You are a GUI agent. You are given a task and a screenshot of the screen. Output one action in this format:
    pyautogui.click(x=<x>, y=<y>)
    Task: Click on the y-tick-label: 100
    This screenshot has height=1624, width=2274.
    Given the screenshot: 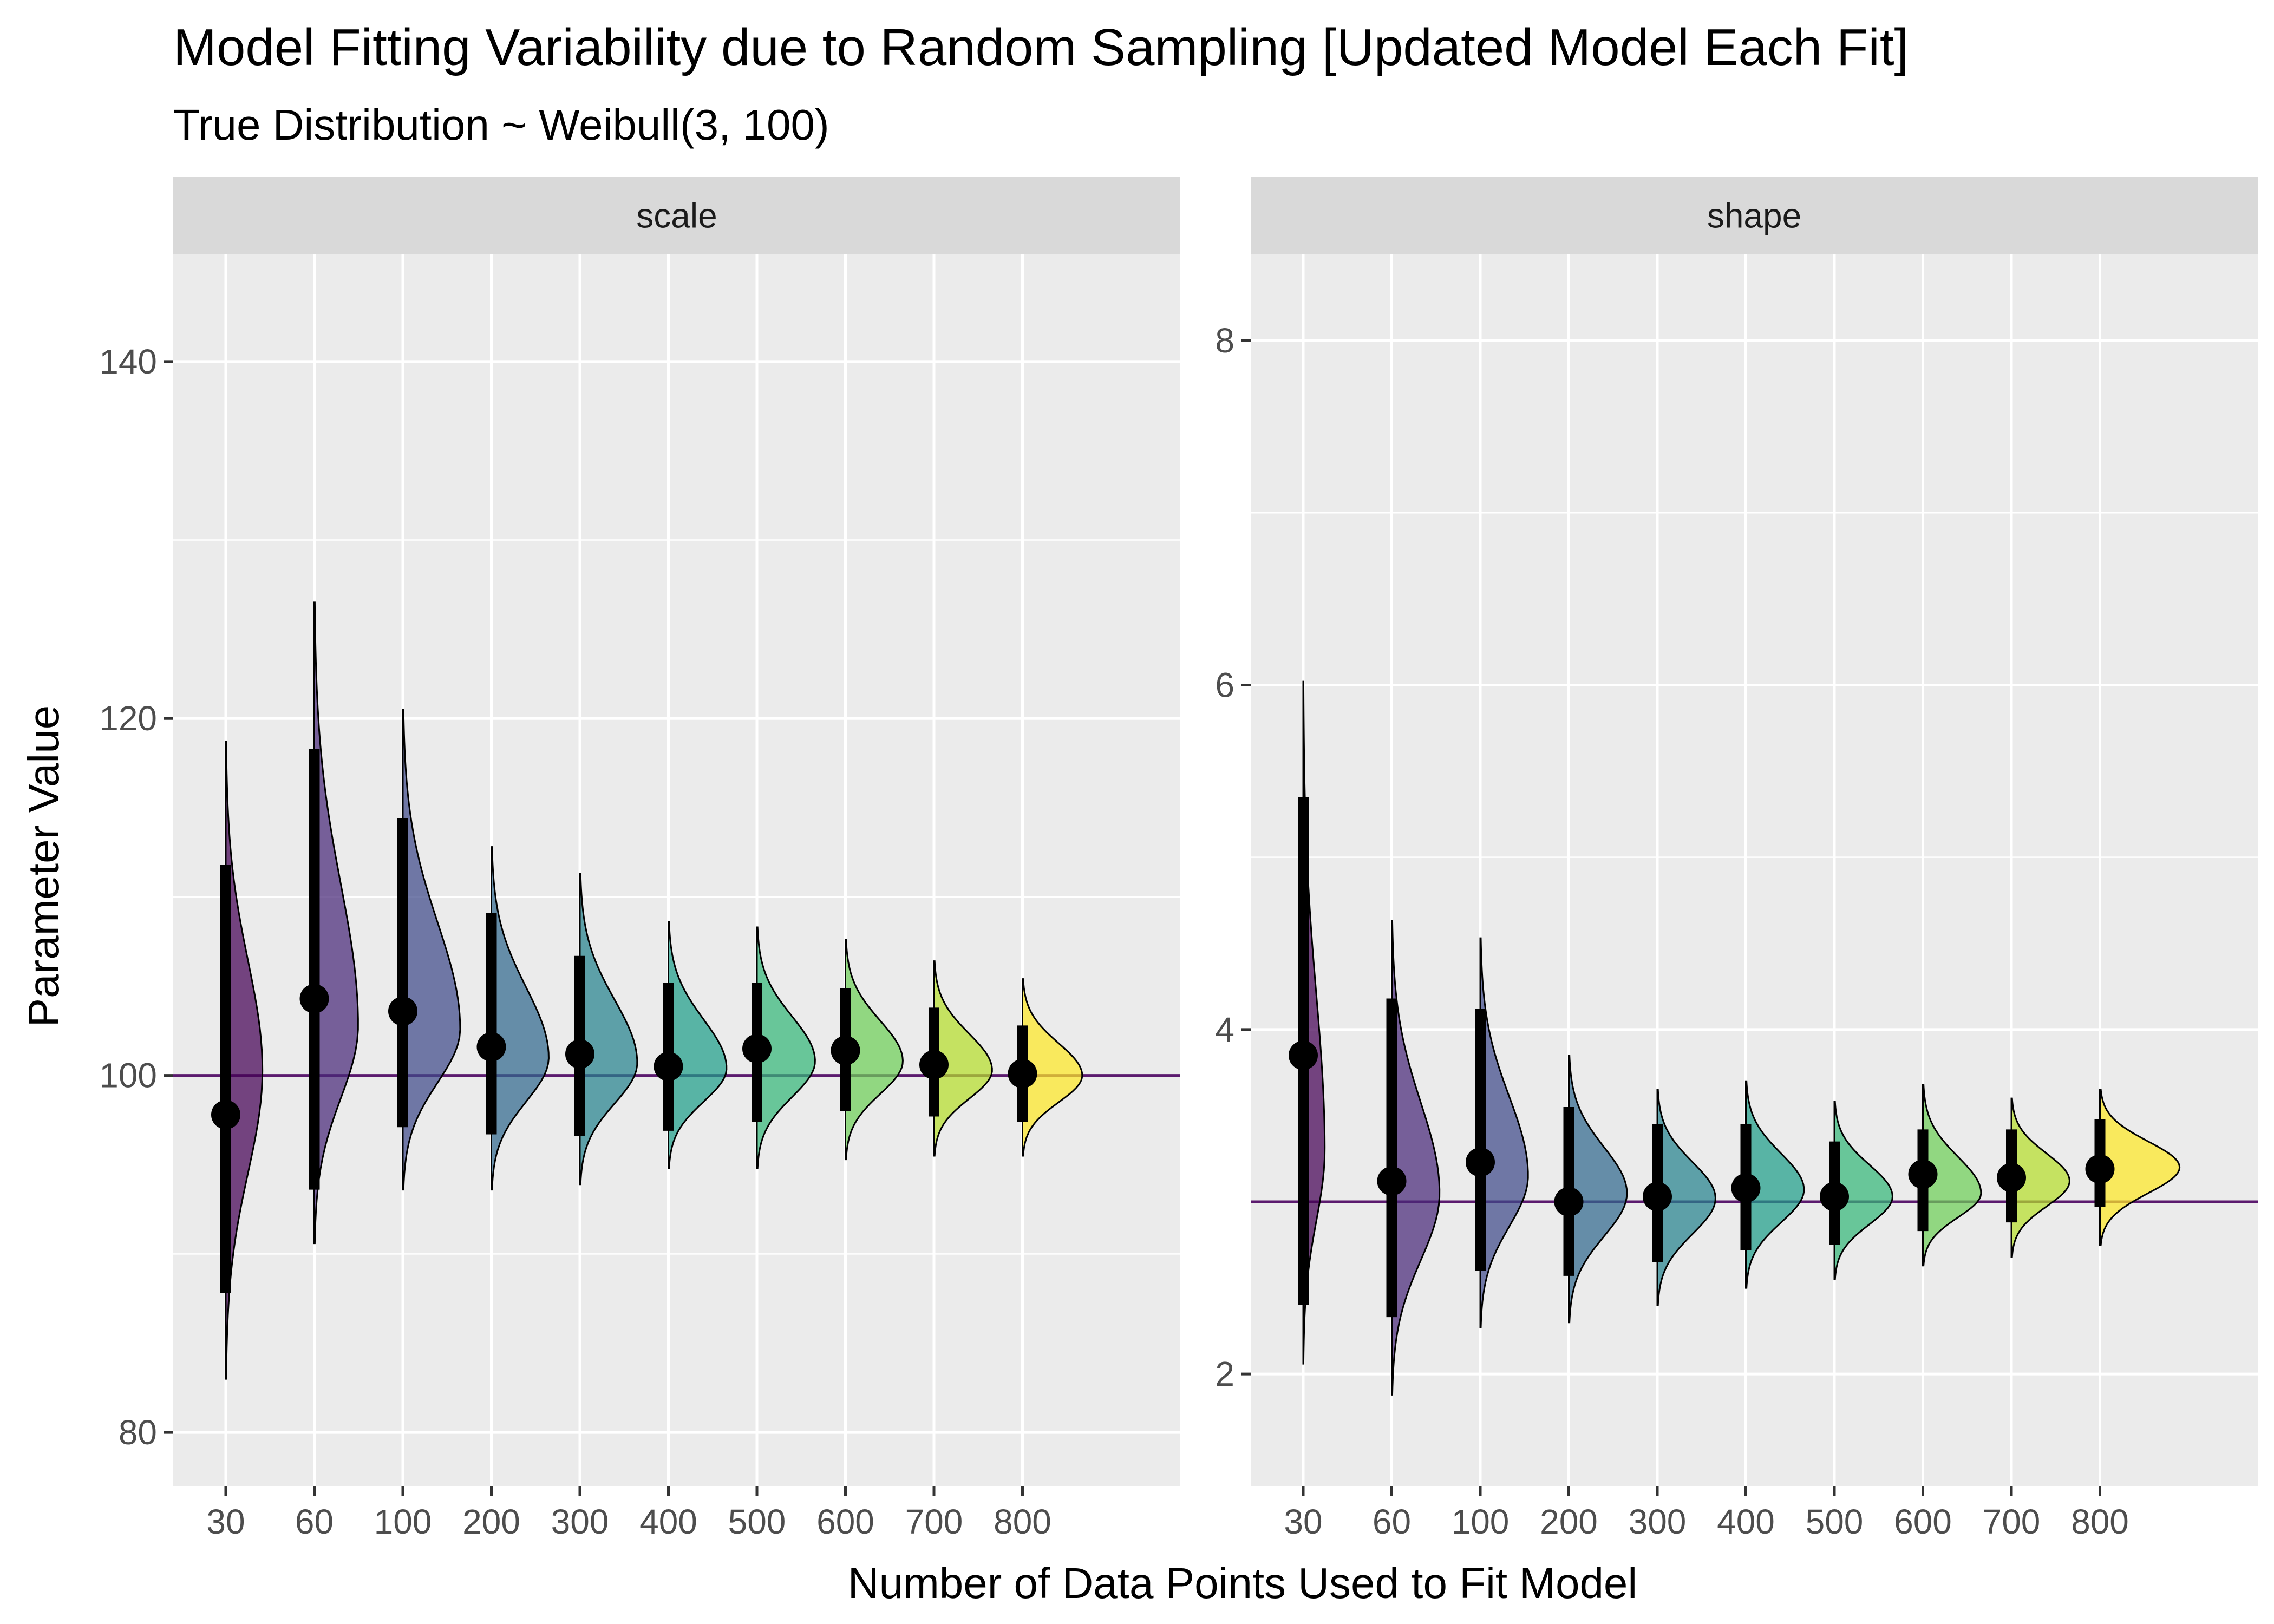 What is the action you would take?
    pyautogui.click(x=128, y=1075)
    